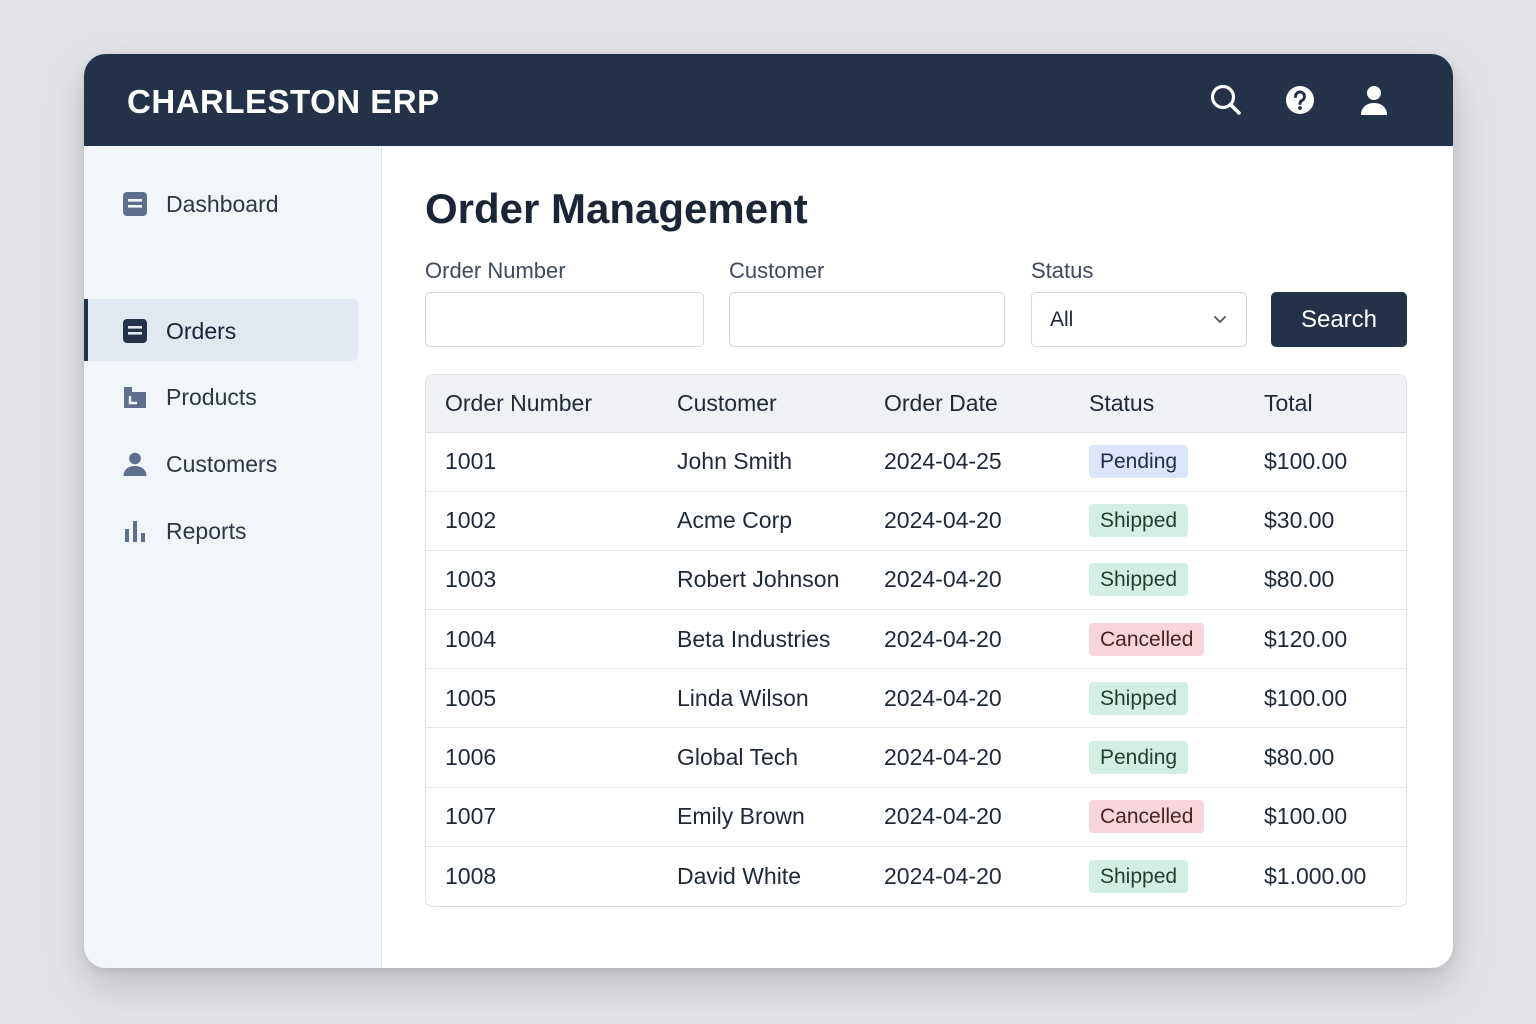 This screenshot has width=1536, height=1024. I want to click on customer-cell: Linda Wilson, so click(761, 698).